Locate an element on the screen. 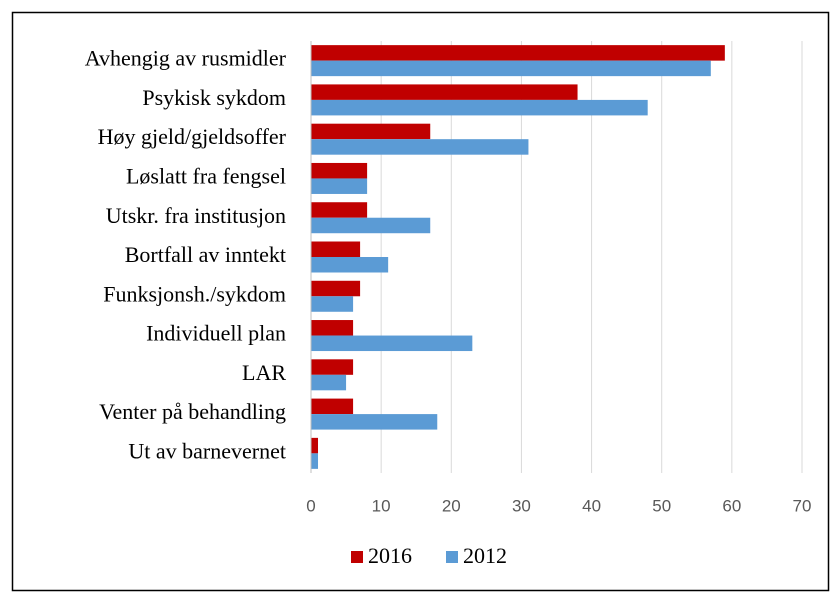 This screenshot has height=592, width=830. y-tick-label: Ut av barnevernet is located at coordinates (207, 450).